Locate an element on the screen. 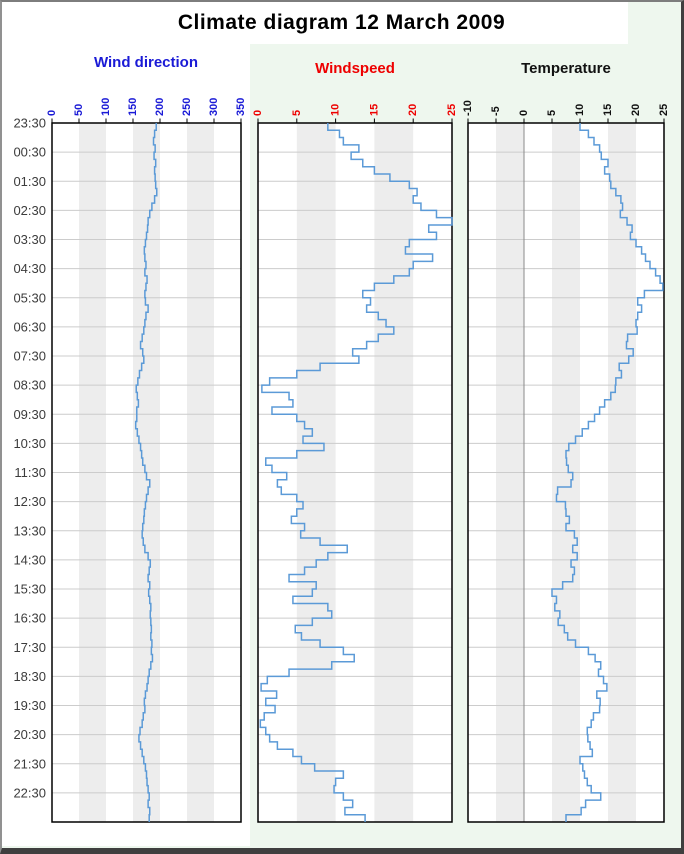 Image resolution: width=684 pixels, height=854 pixels. axis-tick-label: 150 is located at coordinates (133, 107).